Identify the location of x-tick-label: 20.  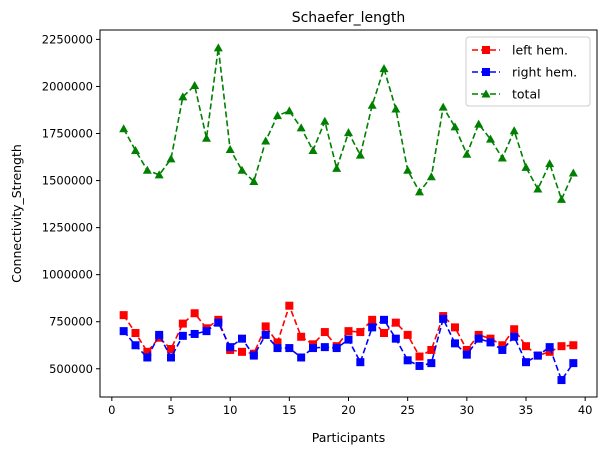
(348, 410).